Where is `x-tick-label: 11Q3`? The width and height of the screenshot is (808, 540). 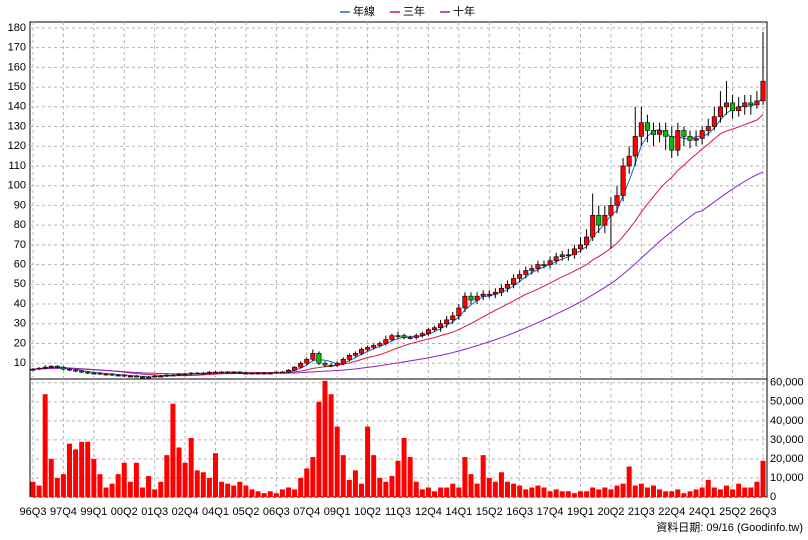
x-tick-label: 11Q3 is located at coordinates (398, 512).